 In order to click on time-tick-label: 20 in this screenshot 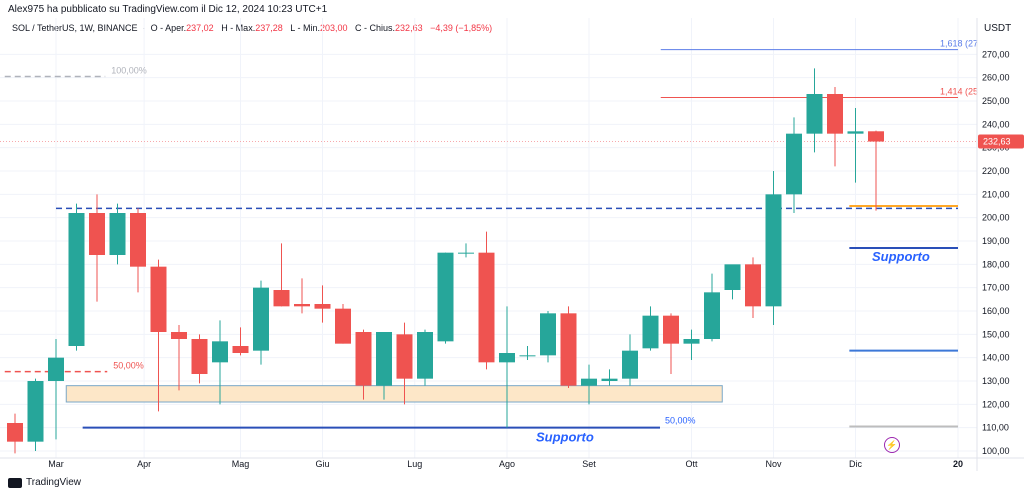, I will do `click(958, 464)`.